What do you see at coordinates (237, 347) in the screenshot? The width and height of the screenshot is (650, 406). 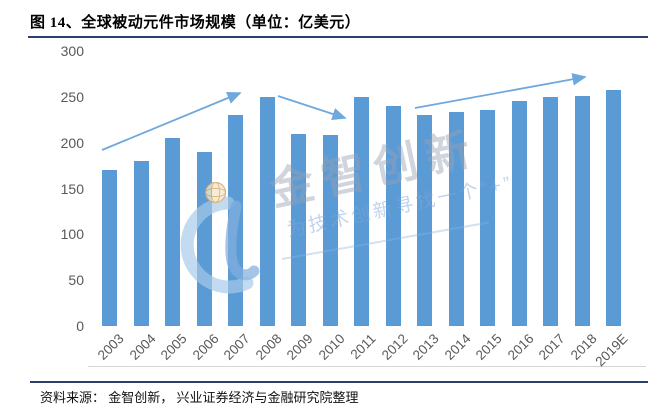 I see `x-tick-2007: 2007` at bounding box center [237, 347].